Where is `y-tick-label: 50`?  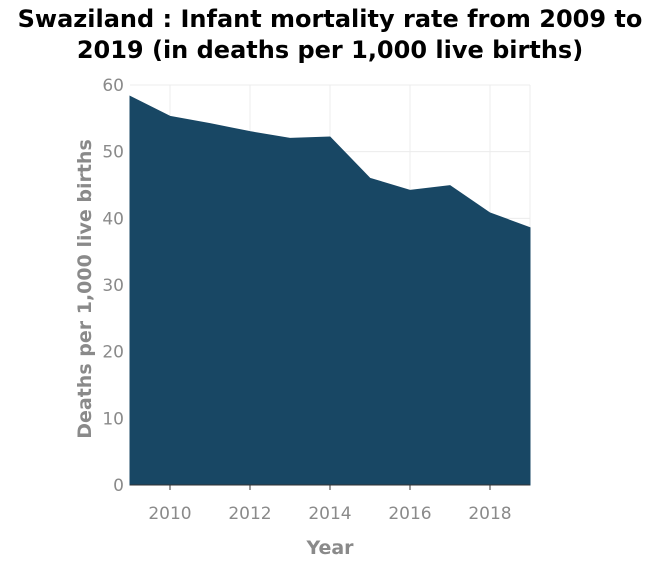 y-tick-label: 50 is located at coordinates (113, 153).